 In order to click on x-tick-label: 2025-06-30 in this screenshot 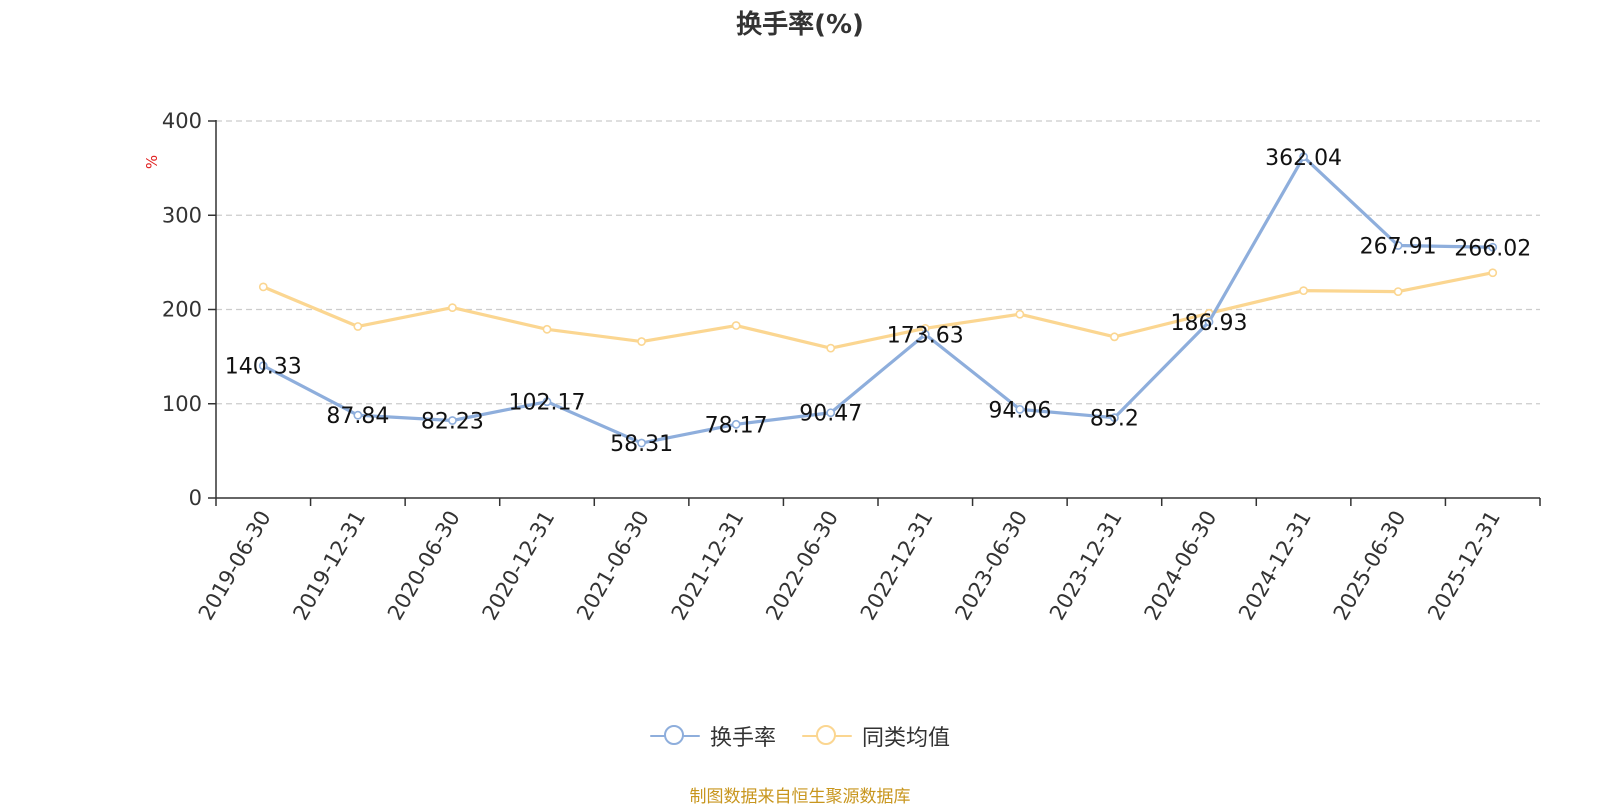, I will do `click(1370, 566)`.